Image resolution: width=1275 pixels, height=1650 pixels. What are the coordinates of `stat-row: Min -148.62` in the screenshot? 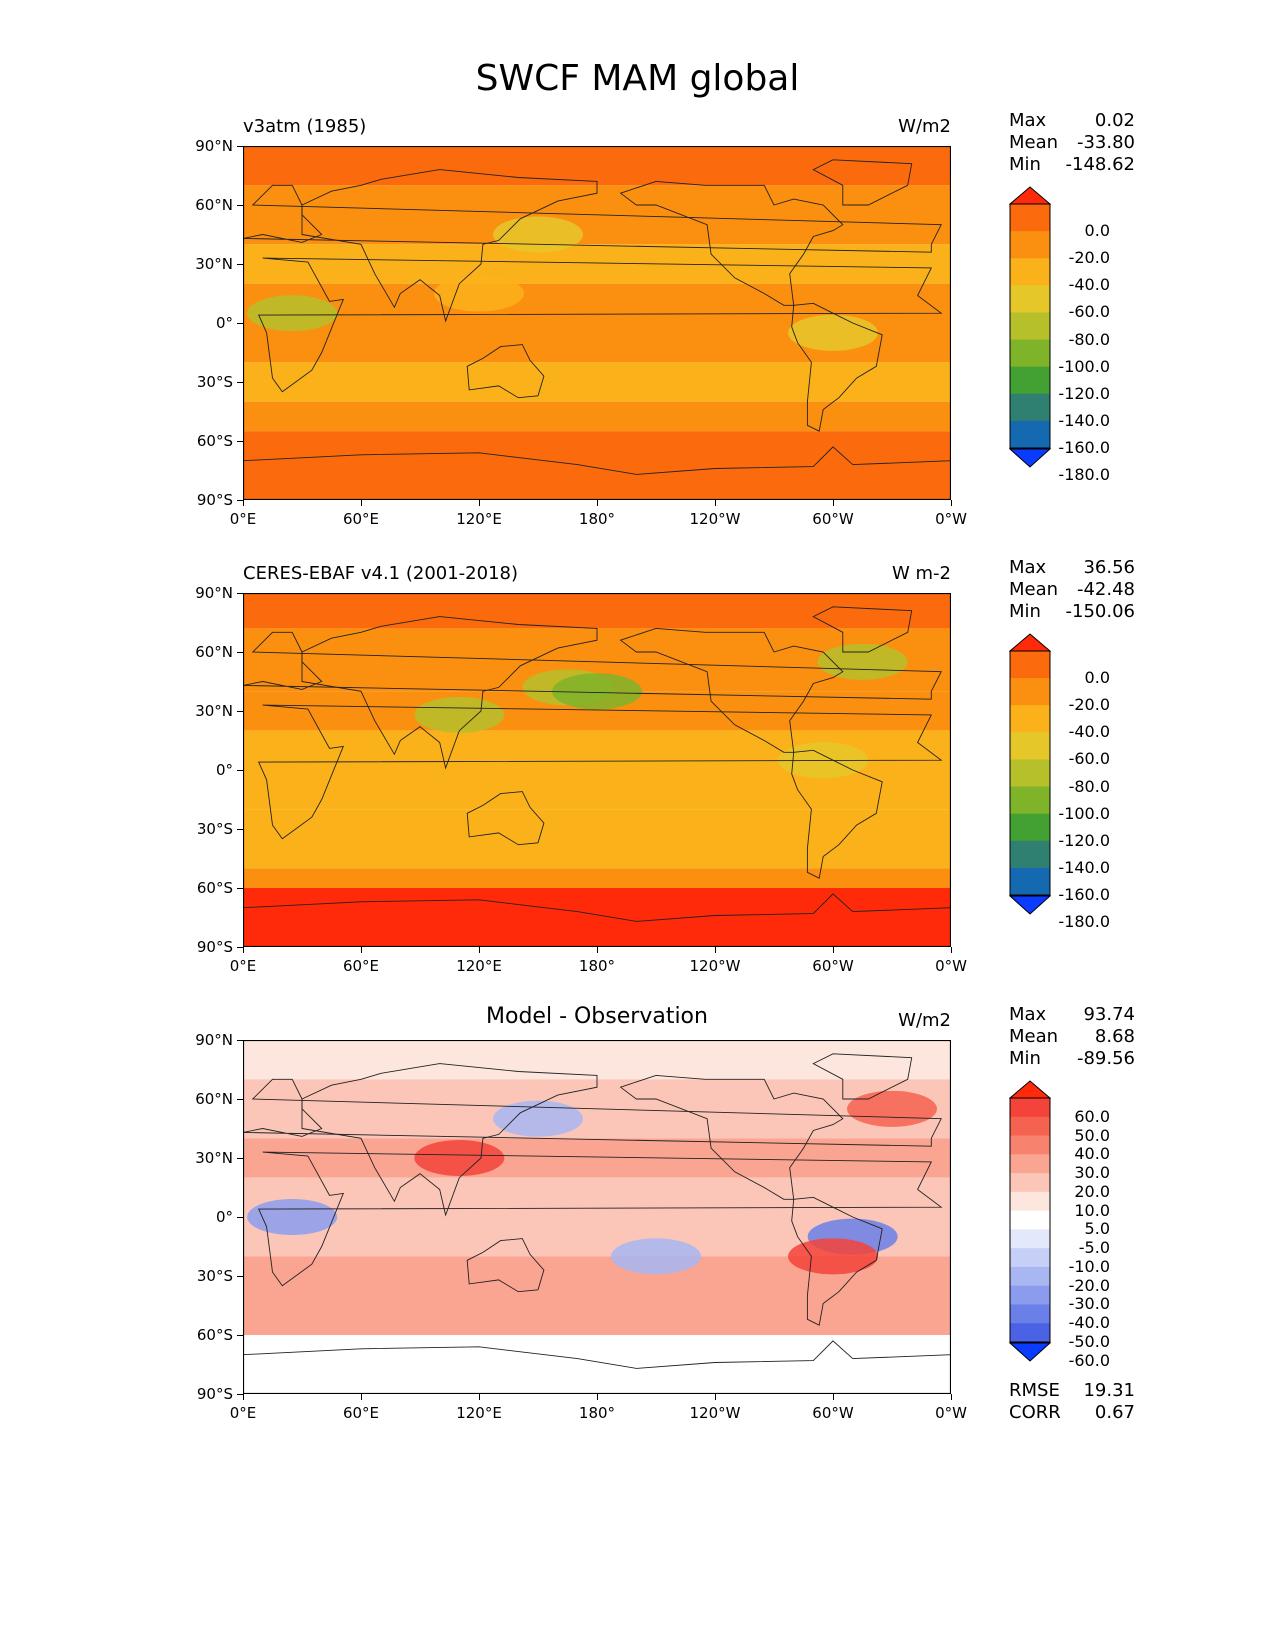 It's located at (1072, 165).